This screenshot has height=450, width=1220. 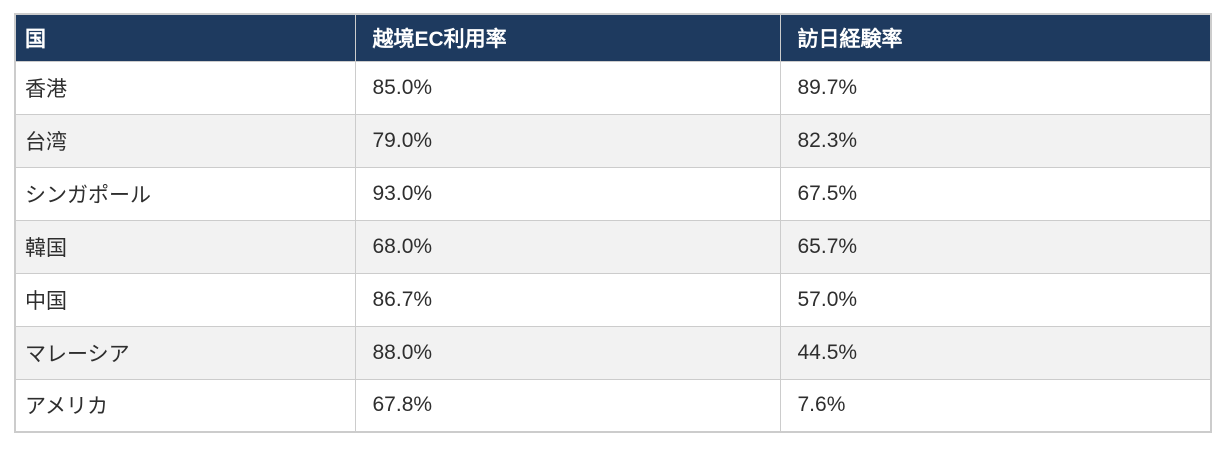 What do you see at coordinates (185, 246) in the screenshot?
I see `country-cell: 韓国` at bounding box center [185, 246].